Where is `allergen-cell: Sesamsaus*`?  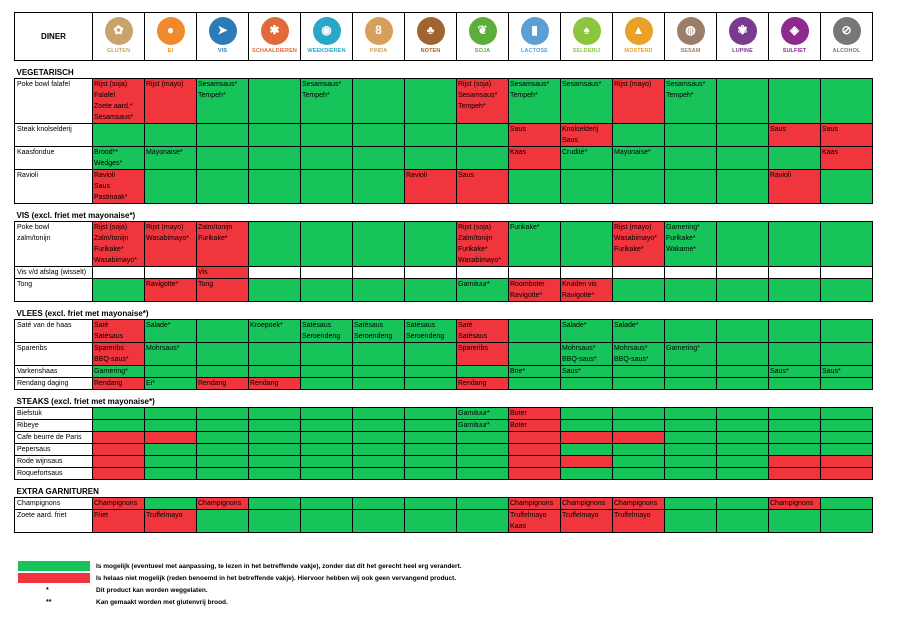
allergen-cell: Sesamsaus* is located at coordinates (586, 101).